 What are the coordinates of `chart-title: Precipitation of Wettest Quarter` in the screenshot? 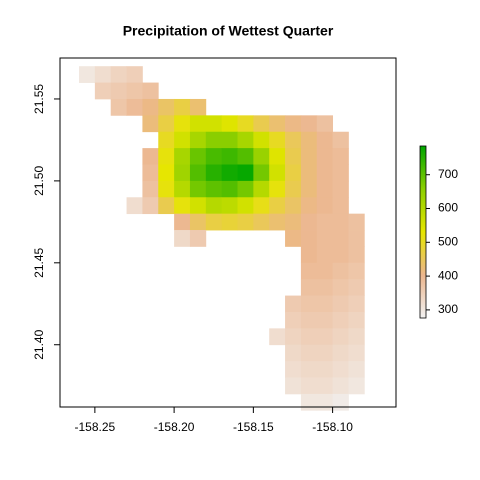 It's located at (228, 31).